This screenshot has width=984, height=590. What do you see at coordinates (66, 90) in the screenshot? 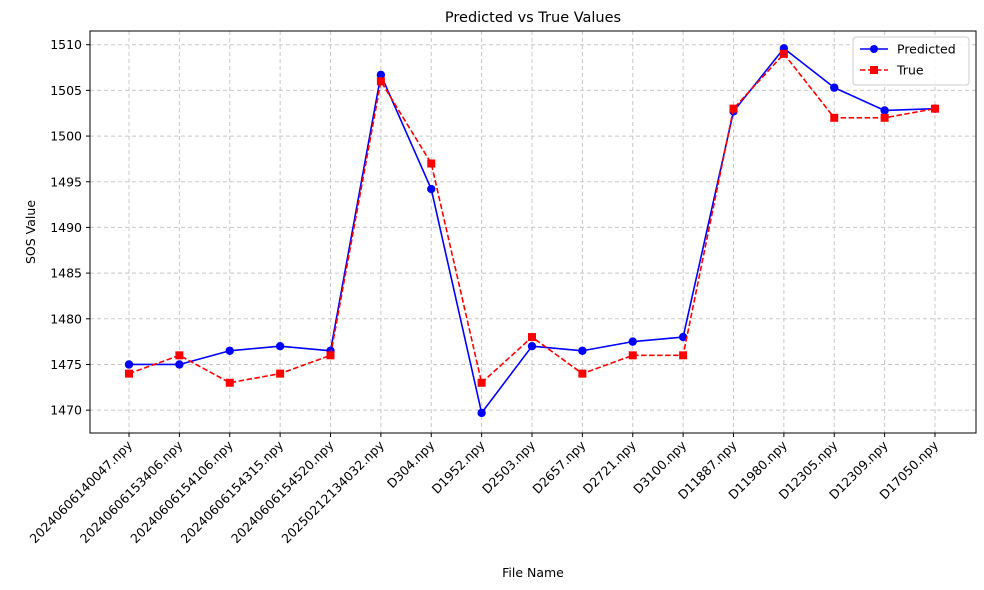
I see `y-tick-label: 1505` at bounding box center [66, 90].